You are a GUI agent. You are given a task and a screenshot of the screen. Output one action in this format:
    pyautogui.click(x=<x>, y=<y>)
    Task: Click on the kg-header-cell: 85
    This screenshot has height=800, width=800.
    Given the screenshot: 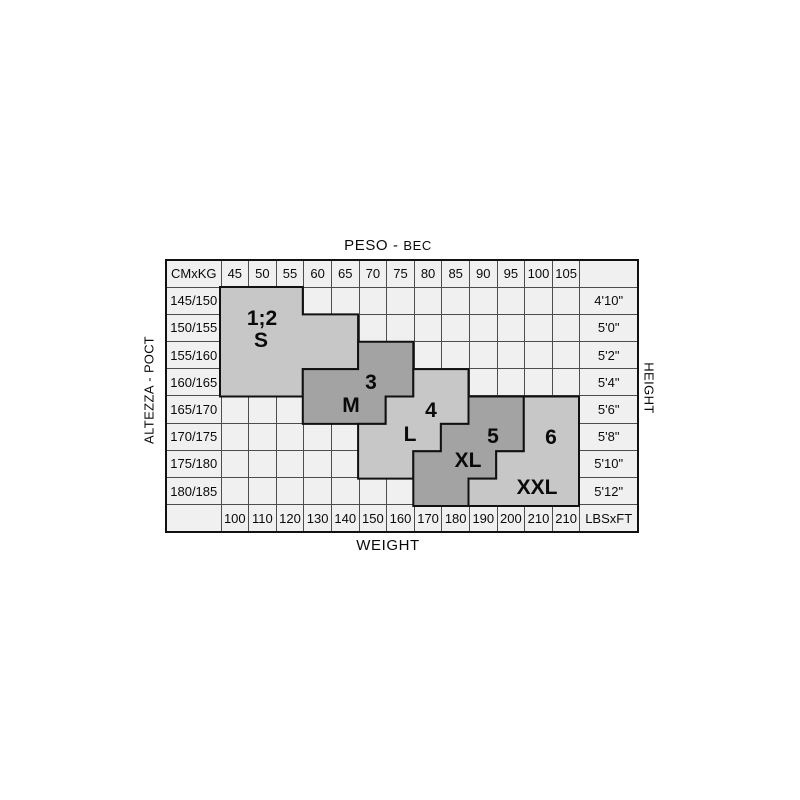 What is the action you would take?
    pyautogui.click(x=455, y=273)
    